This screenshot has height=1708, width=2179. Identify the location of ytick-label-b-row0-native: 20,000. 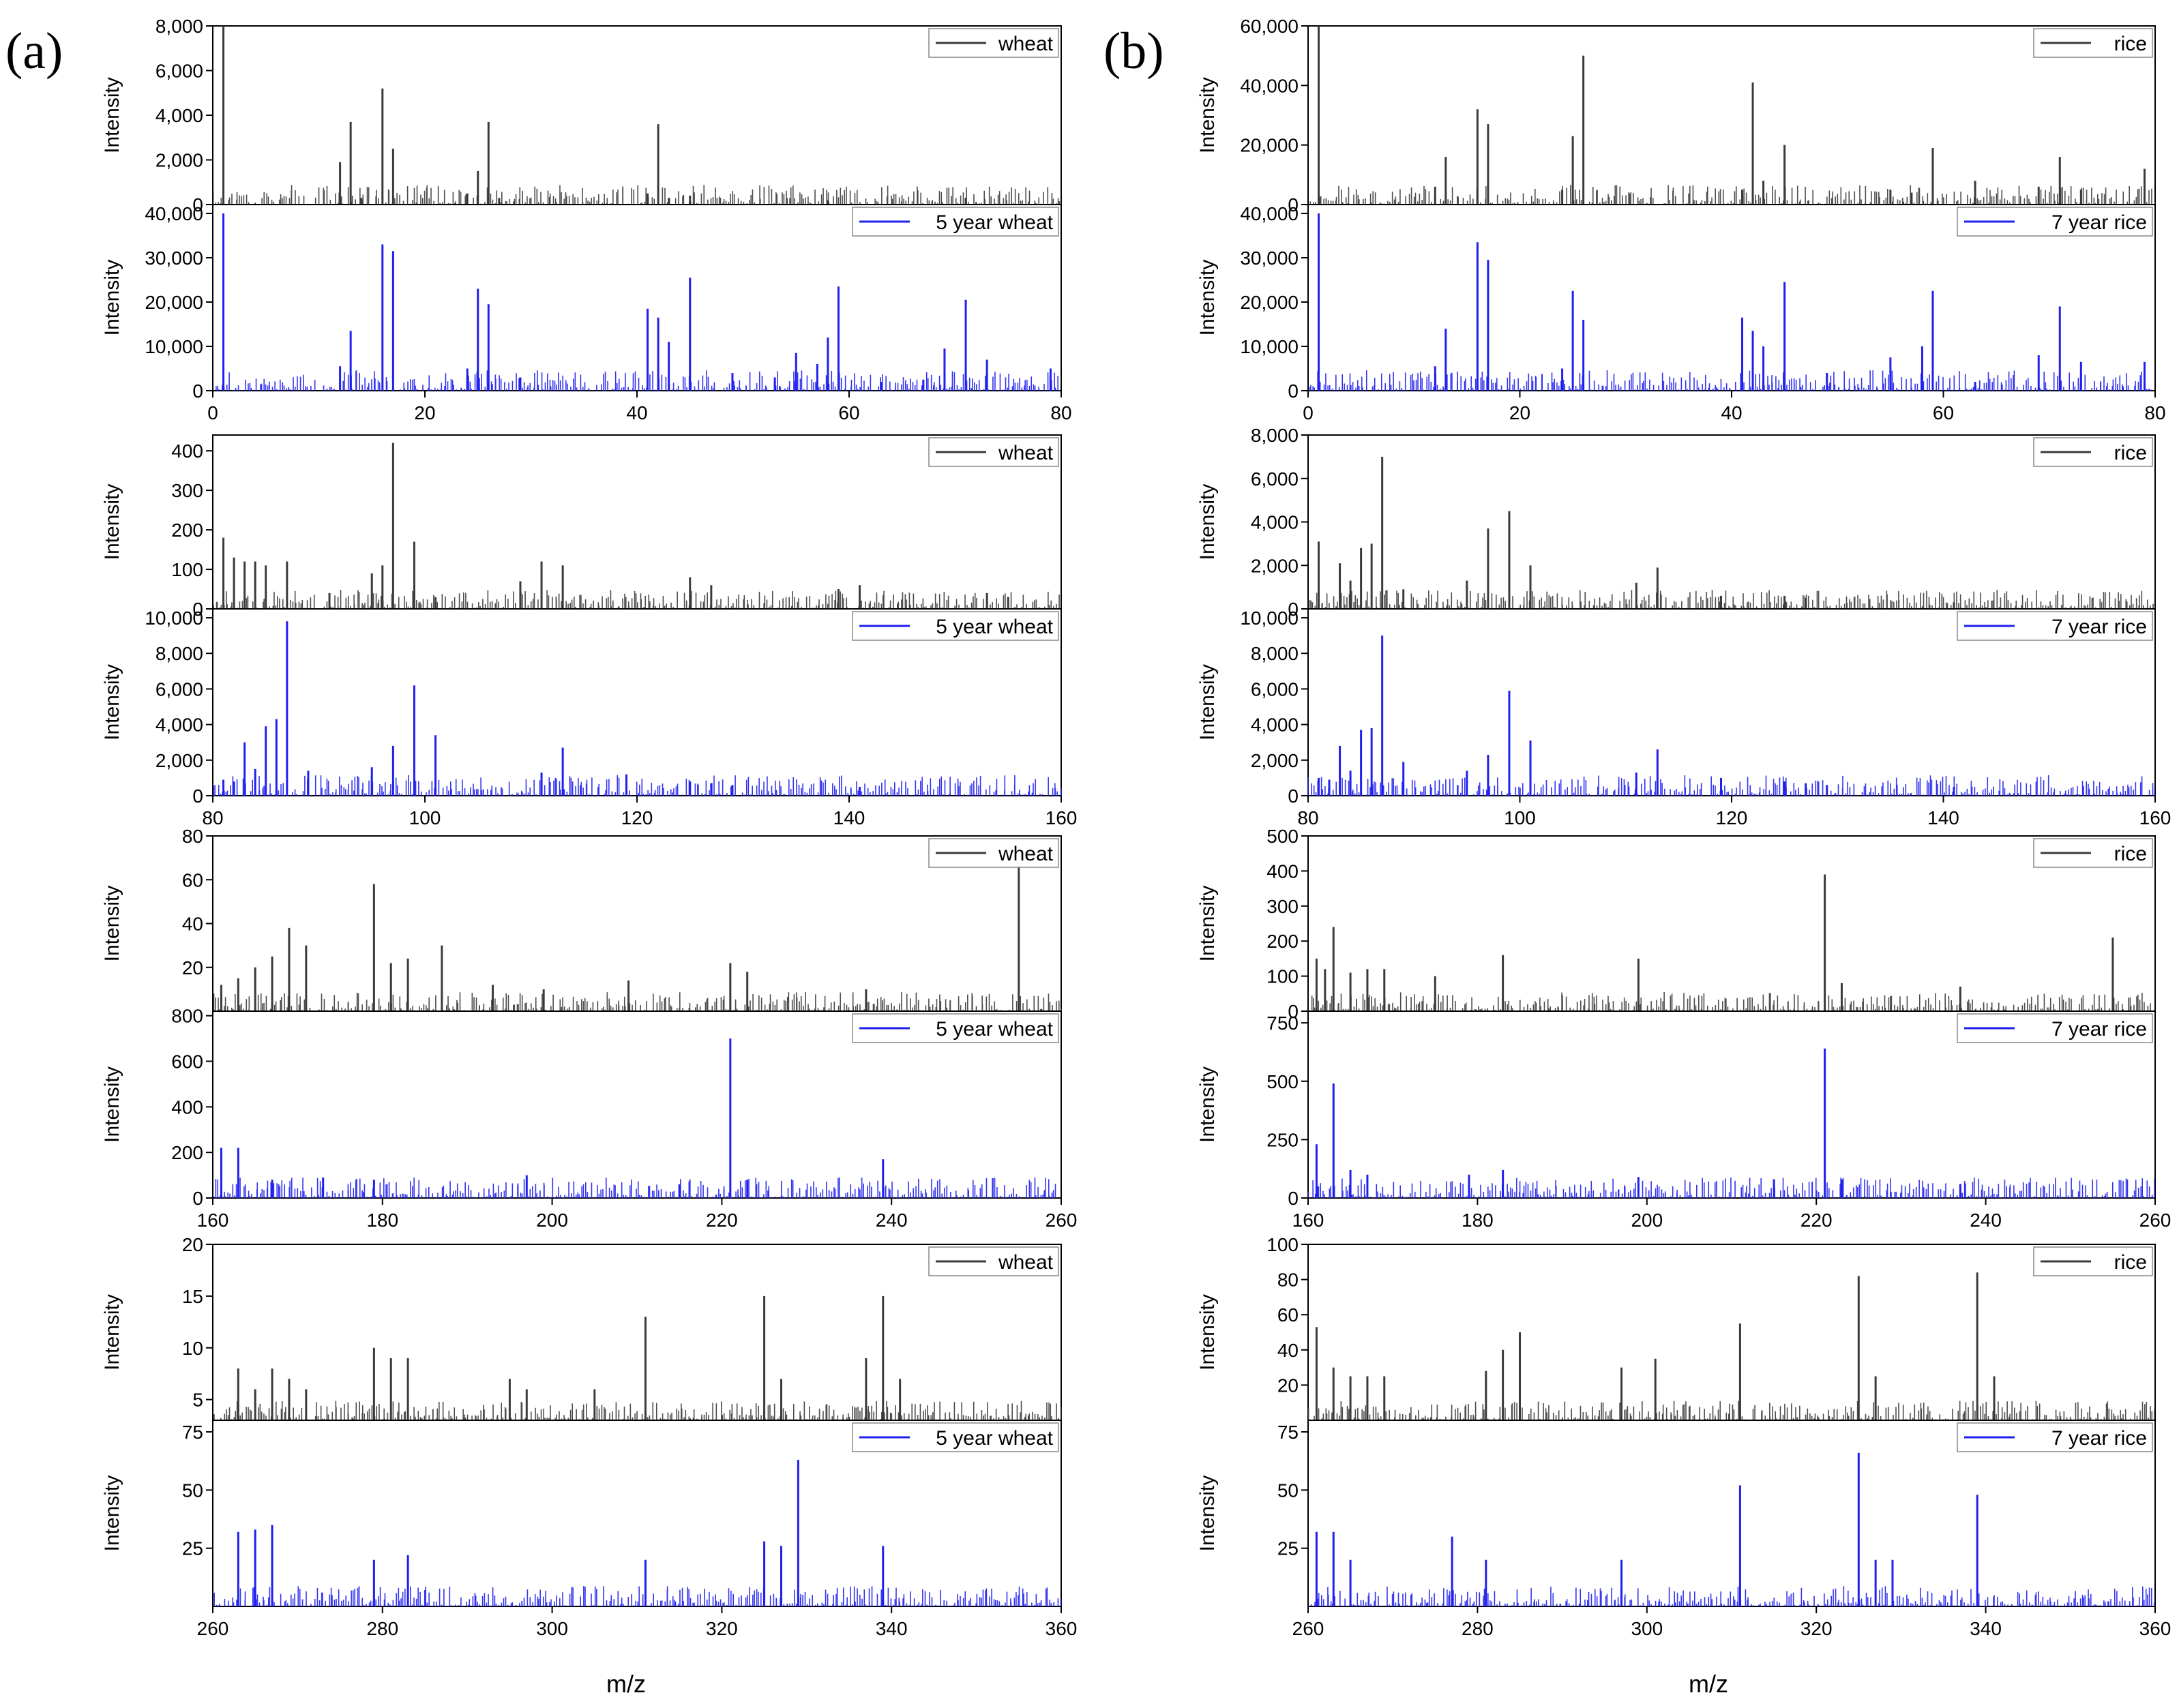
(1270, 145).